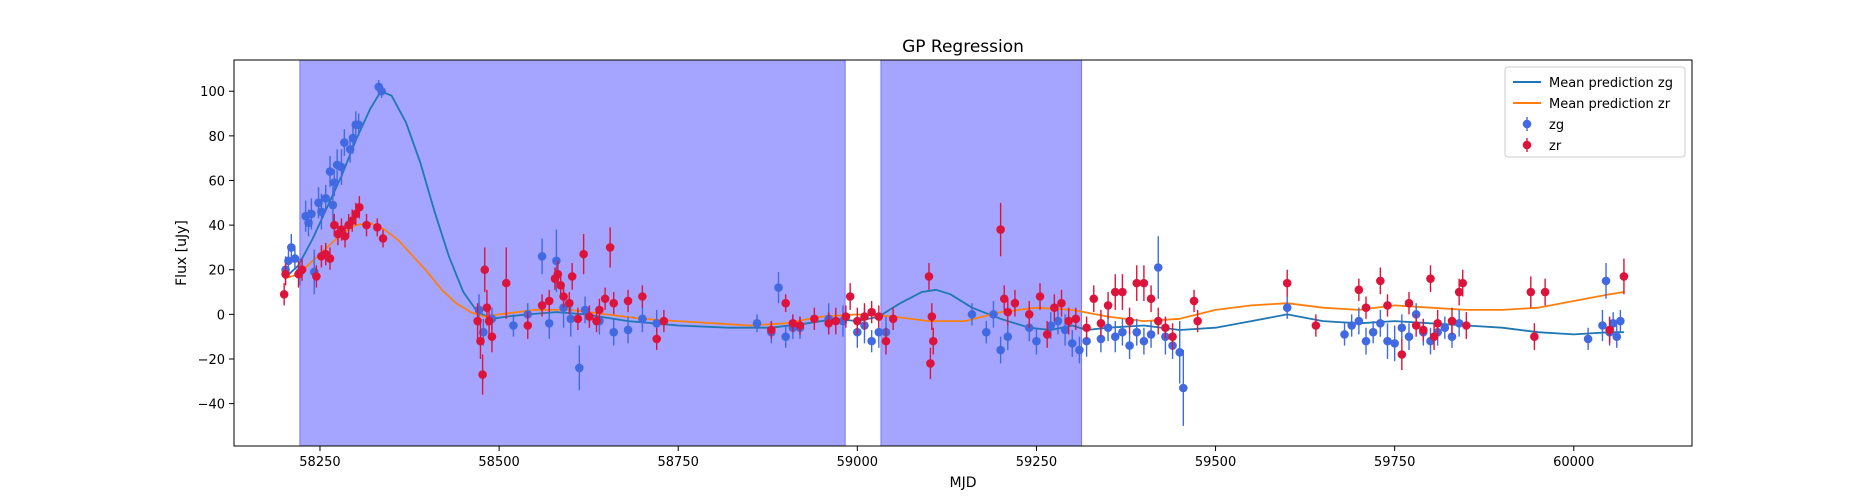 The image size is (1875, 504). What do you see at coordinates (1394, 462) in the screenshot?
I see `x-tick-label: 59750` at bounding box center [1394, 462].